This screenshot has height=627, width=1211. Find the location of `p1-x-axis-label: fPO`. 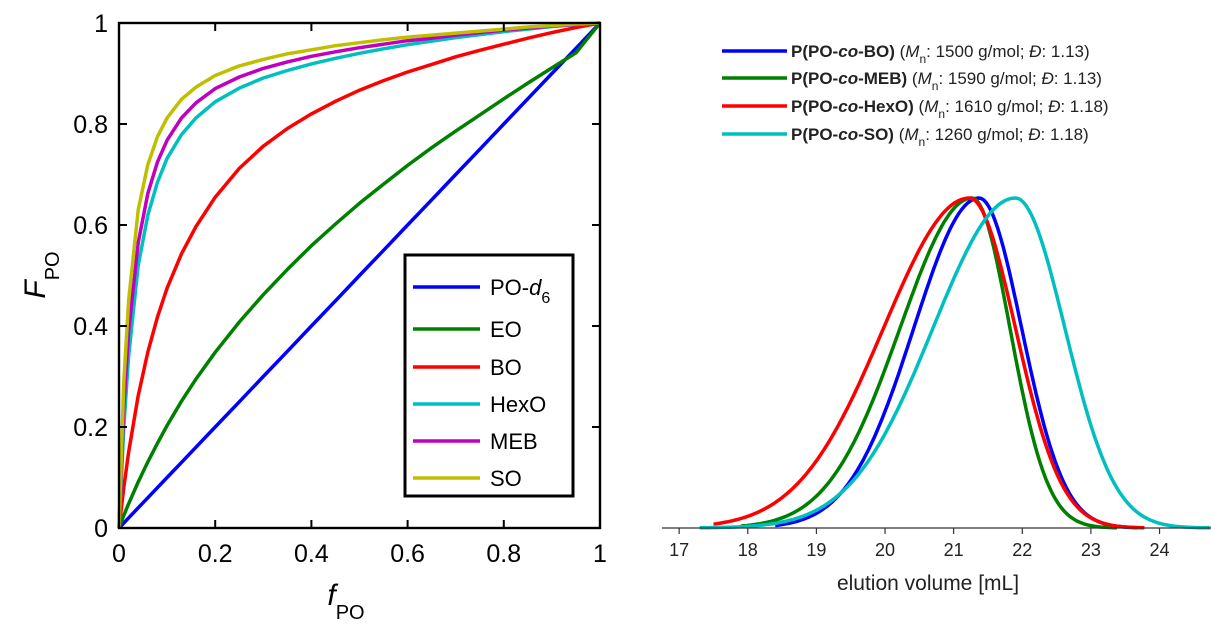

p1-x-axis-label: fPO is located at coordinates (345, 601).